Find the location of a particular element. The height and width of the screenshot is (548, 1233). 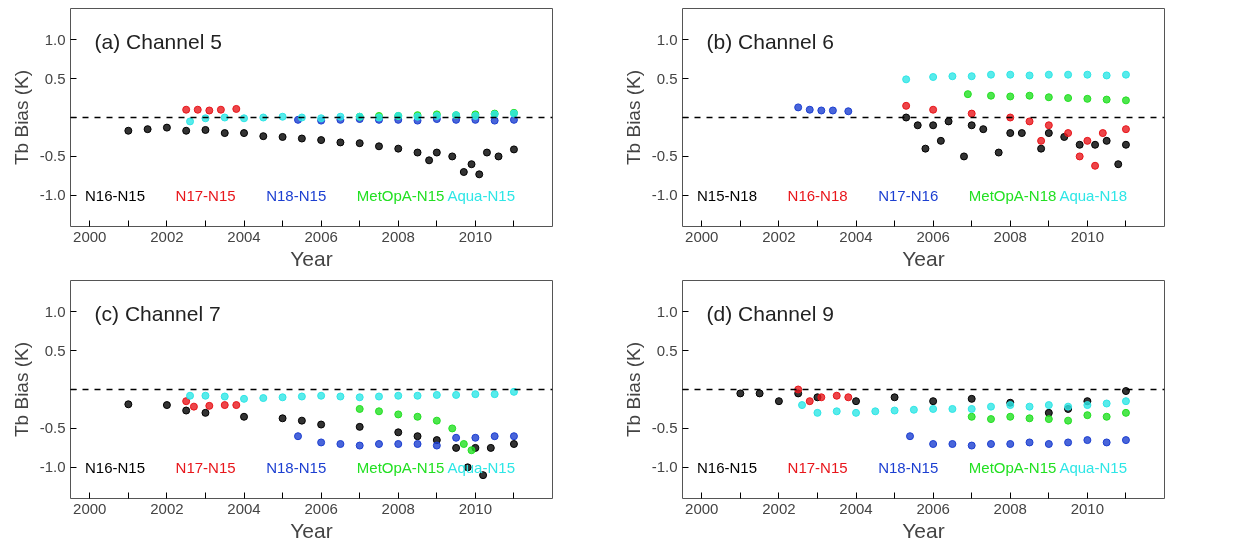

text: MetOpA-N18 is located at coordinates (1012, 196).